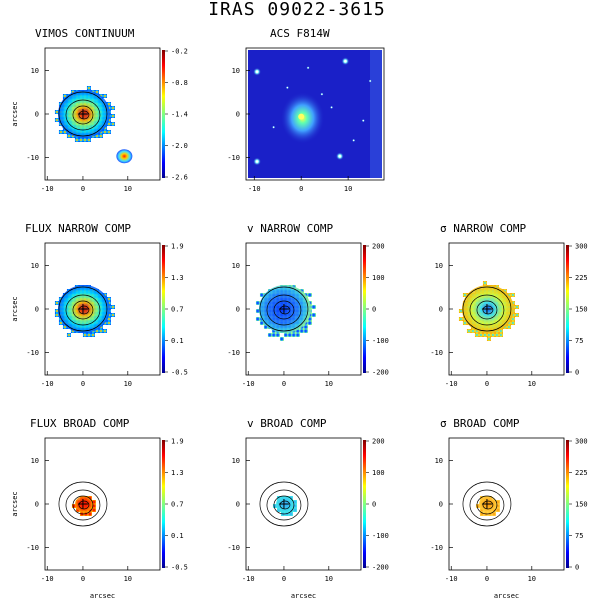 This screenshot has height=602, width=600. Describe the element at coordinates (581, 442) in the screenshot. I see `colorbar-label: 300` at that location.